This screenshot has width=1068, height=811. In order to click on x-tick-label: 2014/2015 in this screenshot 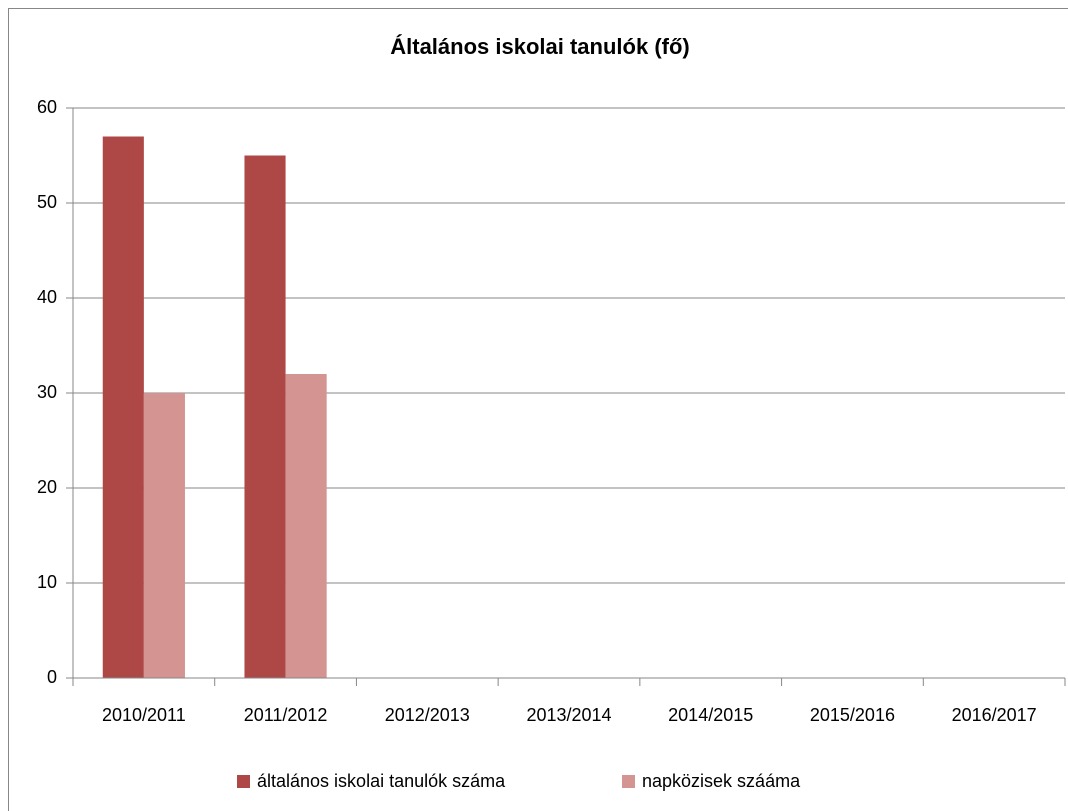, I will do `click(710, 715)`.